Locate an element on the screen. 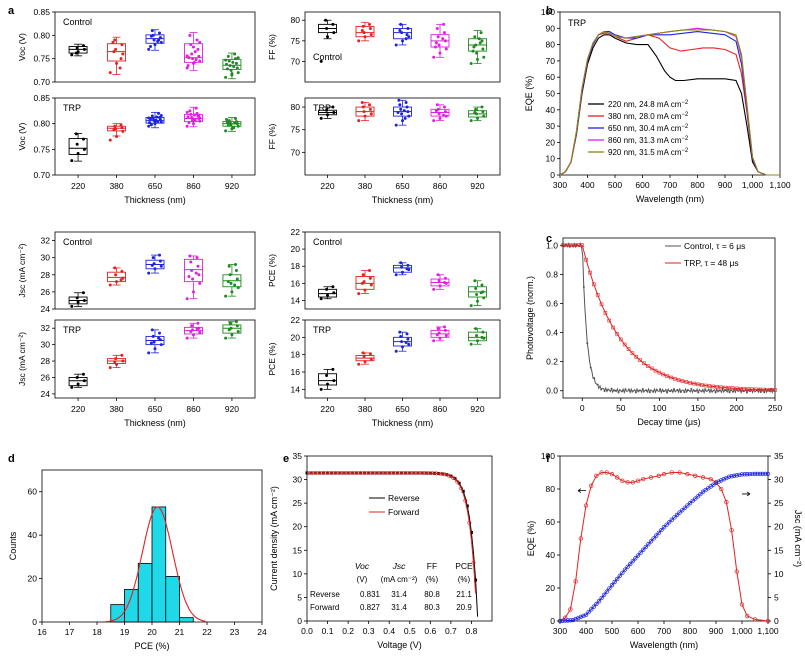 This screenshot has width=805, height=671. y-tick-label: 25 is located at coordinates (298, 503).